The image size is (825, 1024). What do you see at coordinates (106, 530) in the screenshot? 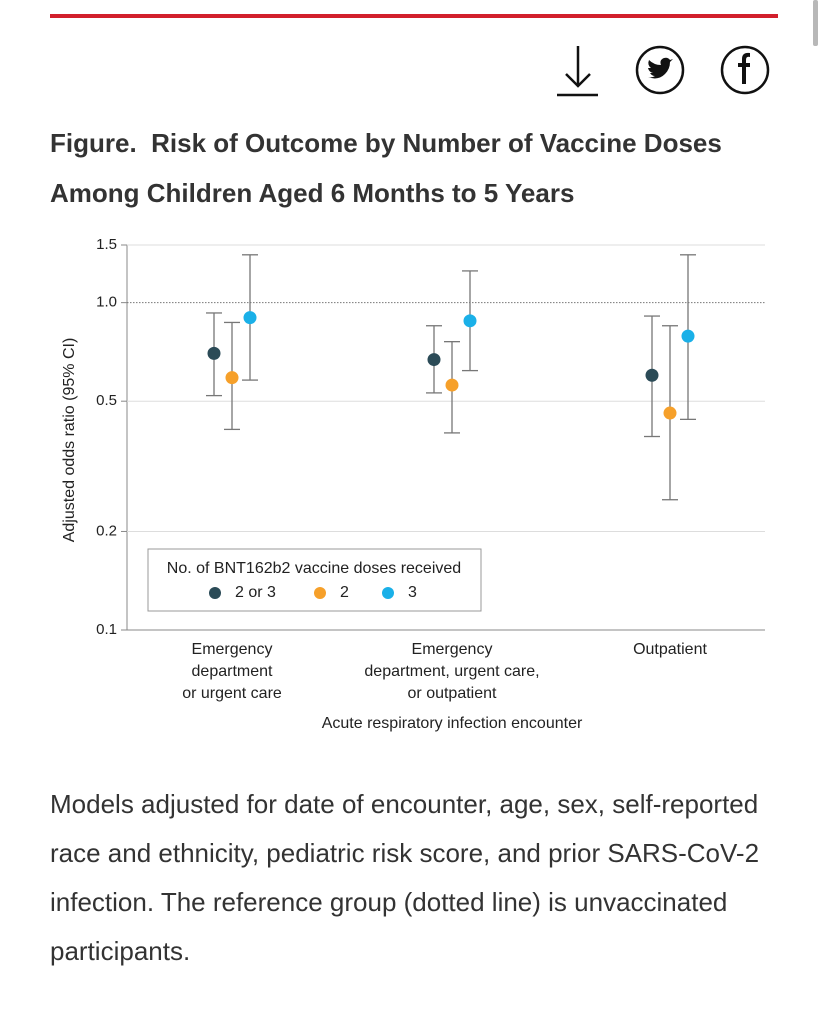
I see `y-tick-label: 0.2` at bounding box center [106, 530].